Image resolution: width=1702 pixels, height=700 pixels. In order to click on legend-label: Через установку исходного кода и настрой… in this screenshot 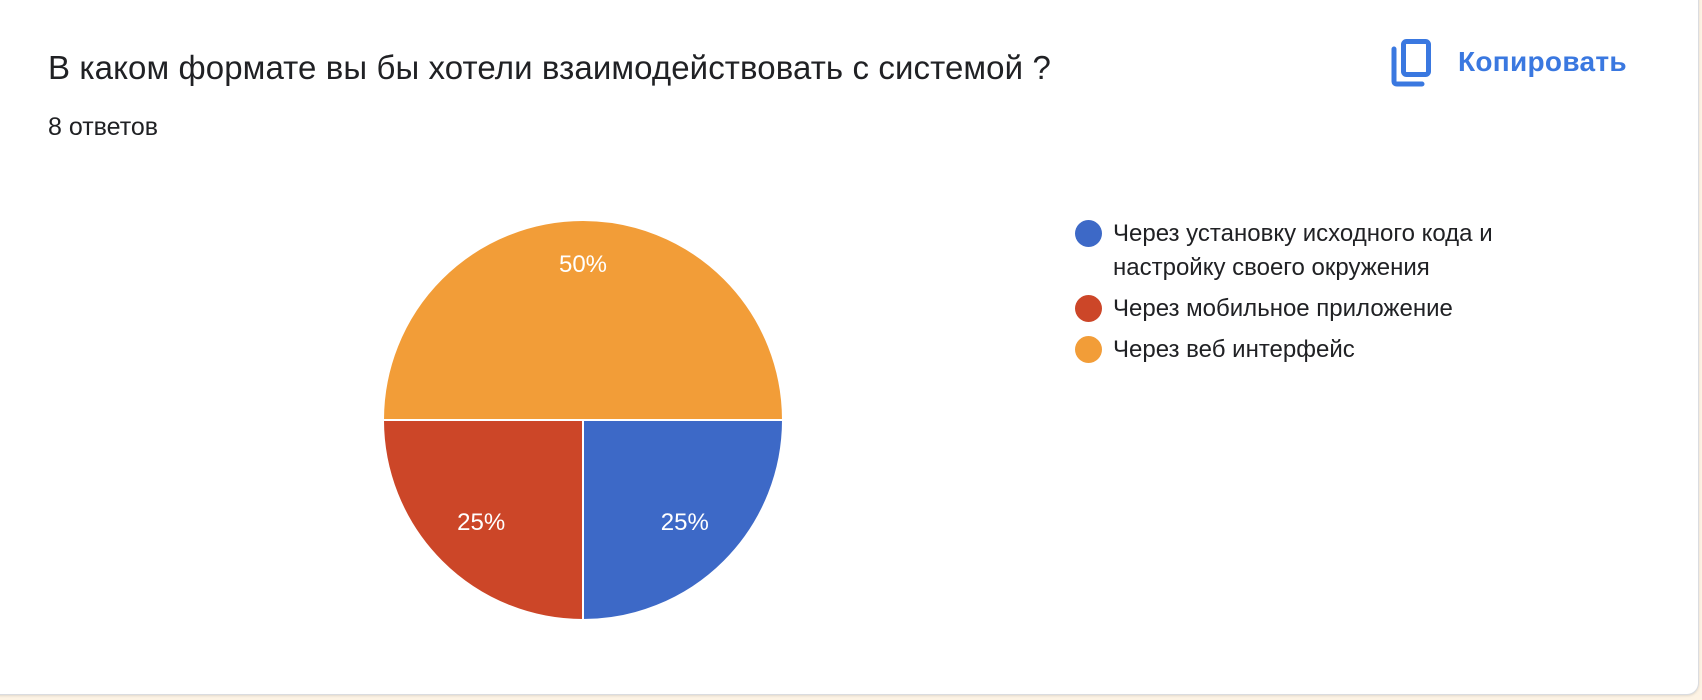, I will do `click(1303, 250)`.